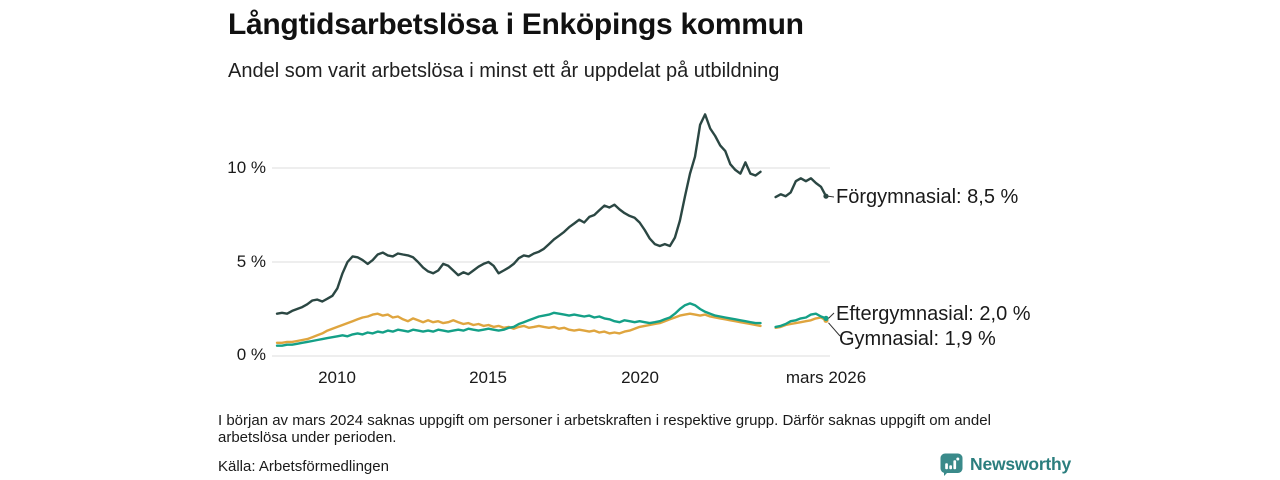  Describe the element at coordinates (488, 377) in the screenshot. I see `x-axis-tick-label: 2015` at that location.